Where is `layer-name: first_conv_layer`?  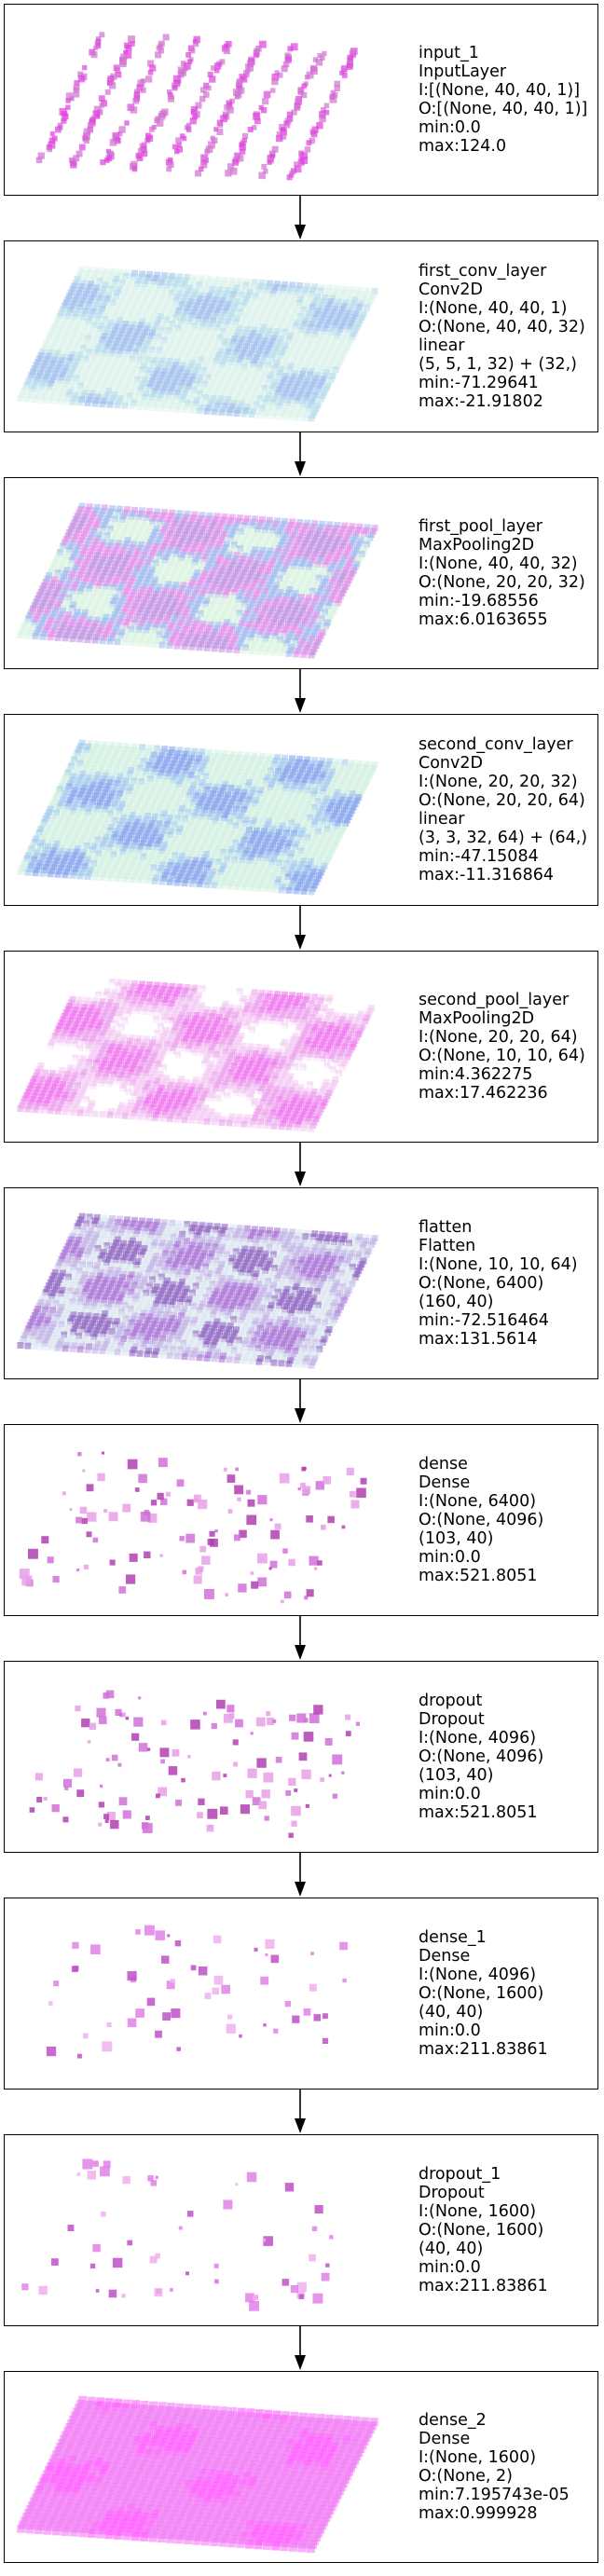
layer-name: first_conv_layer is located at coordinates (483, 271).